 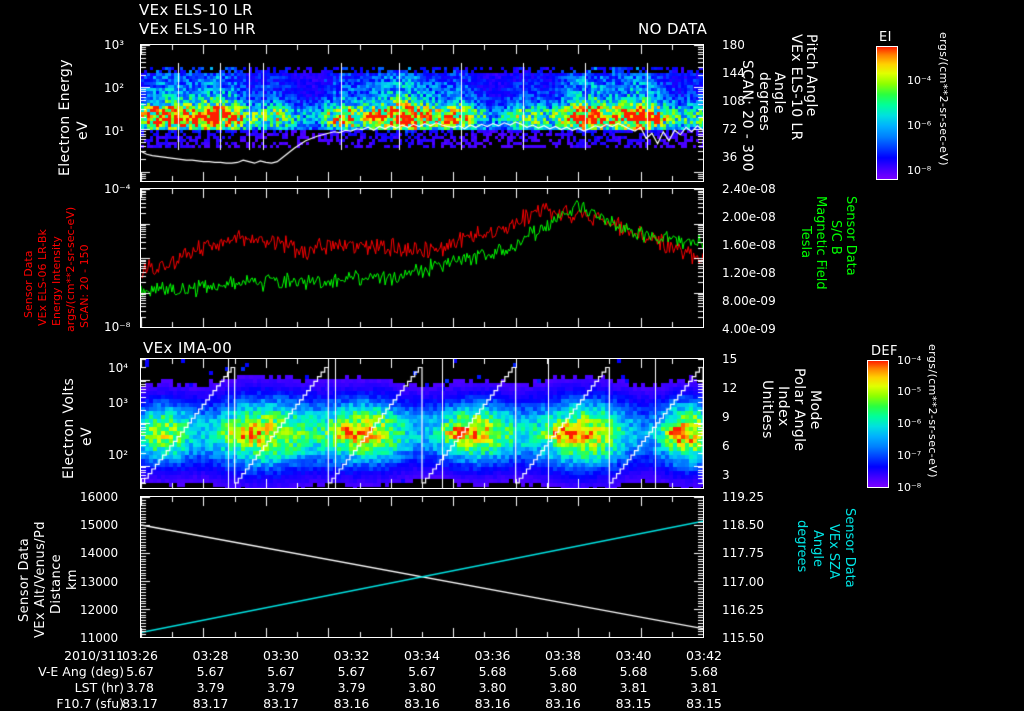 I want to click on panel3-right-tick-9: 9, so click(x=726, y=417).